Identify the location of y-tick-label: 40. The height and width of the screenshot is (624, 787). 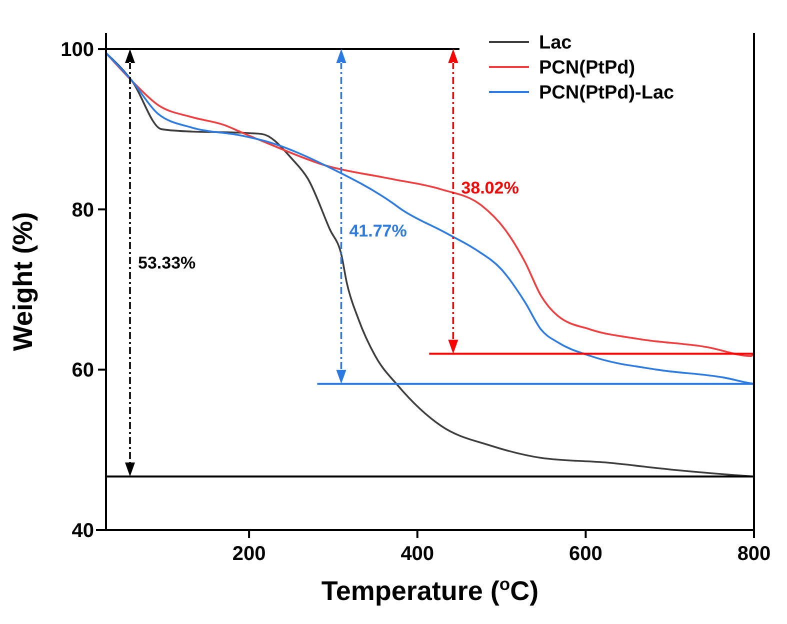
(83, 531).